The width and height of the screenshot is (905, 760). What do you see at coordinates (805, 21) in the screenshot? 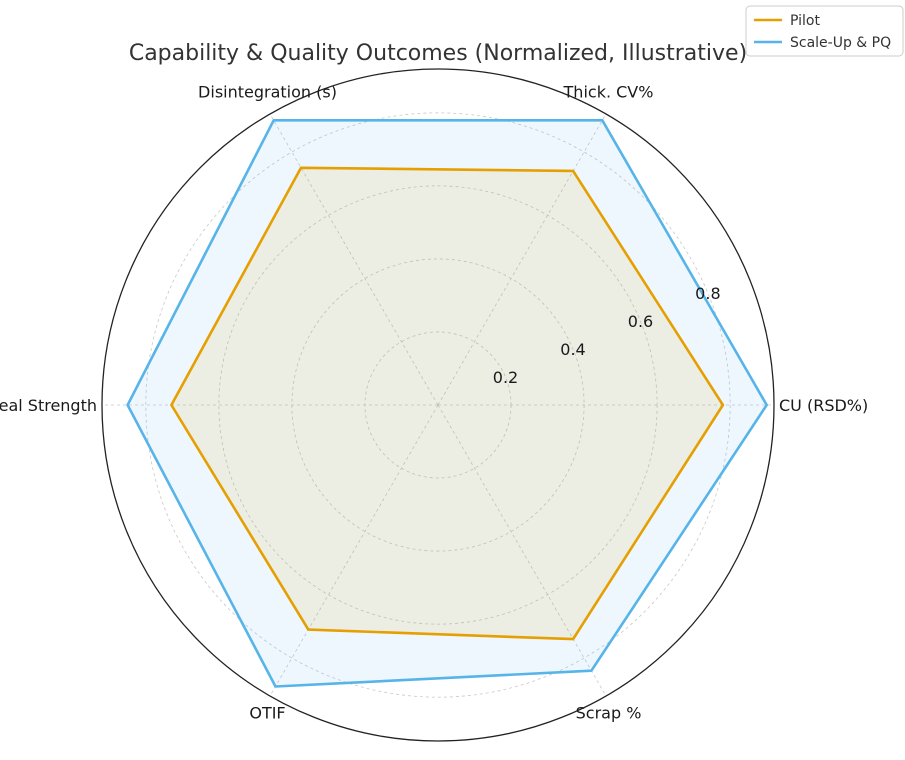
I see `legend-label-pilot: Pilot` at bounding box center [805, 21].